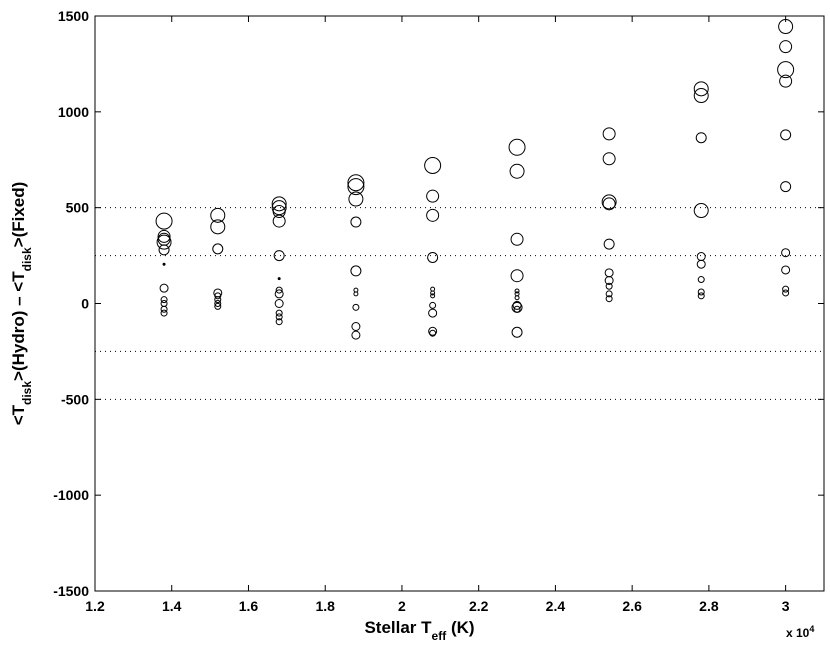 This screenshot has height=646, width=830. Describe the element at coordinates (249, 606) in the screenshot. I see `x-tick-label: 1.6` at that location.